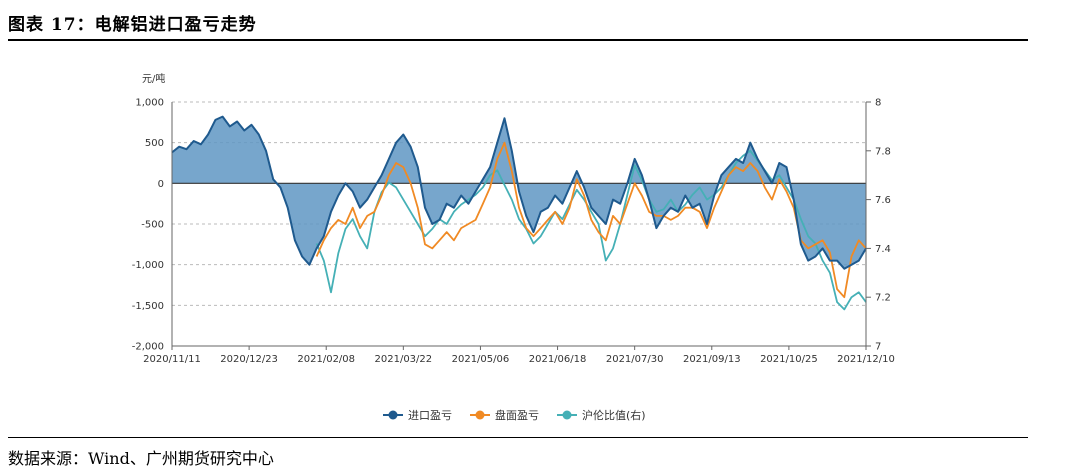  Describe the element at coordinates (518, 437) in the screenshot. I see `source-rule` at that location.